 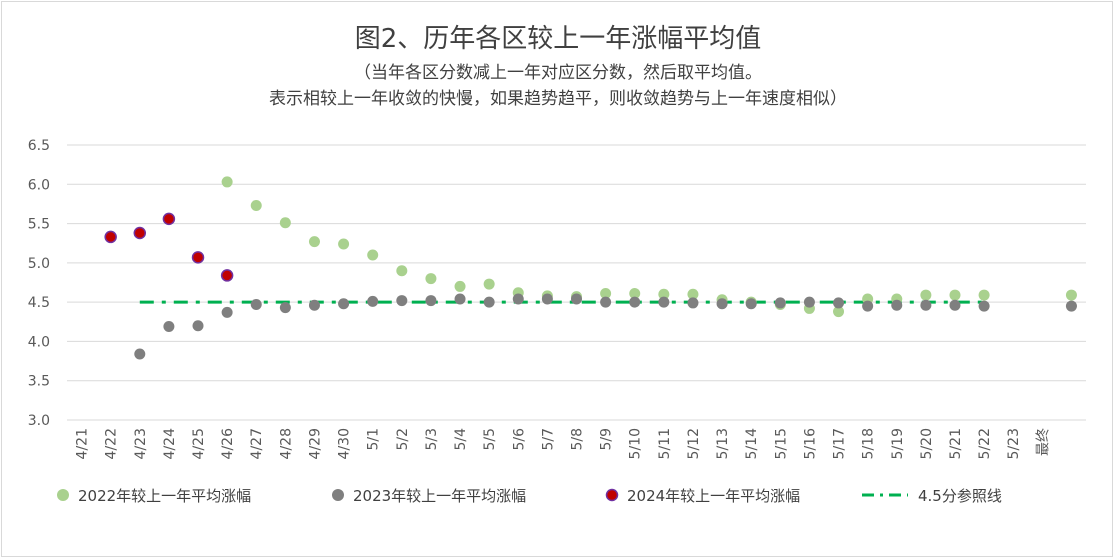 I want to click on legend-marker-reference-line, so click(x=885, y=495).